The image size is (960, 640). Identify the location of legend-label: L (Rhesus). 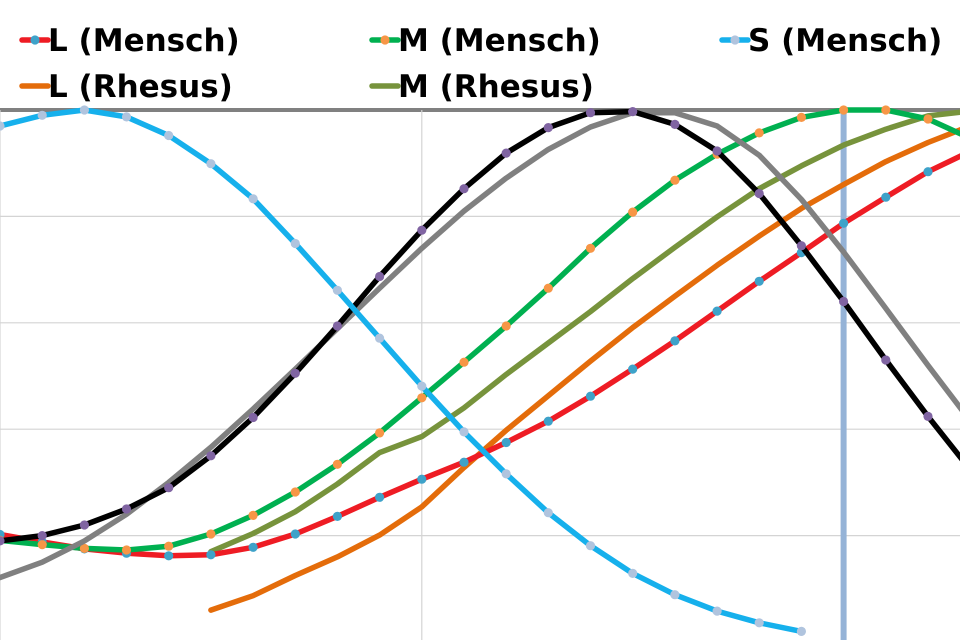
(140, 87).